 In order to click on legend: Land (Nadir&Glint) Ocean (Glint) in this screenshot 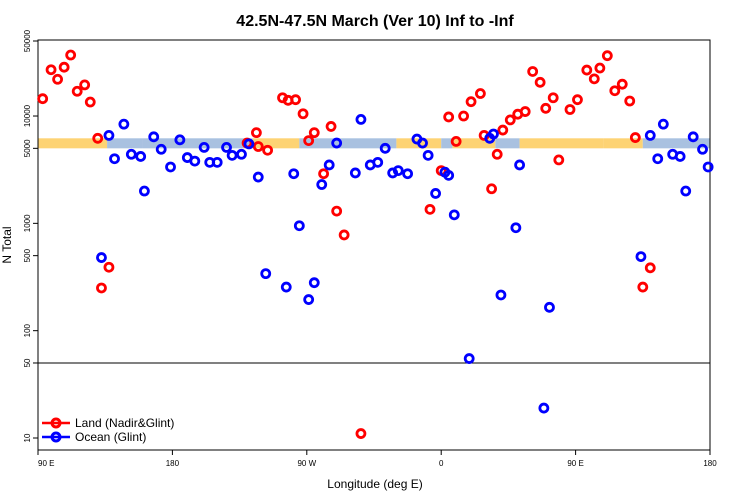, I will do `click(108, 430)`.